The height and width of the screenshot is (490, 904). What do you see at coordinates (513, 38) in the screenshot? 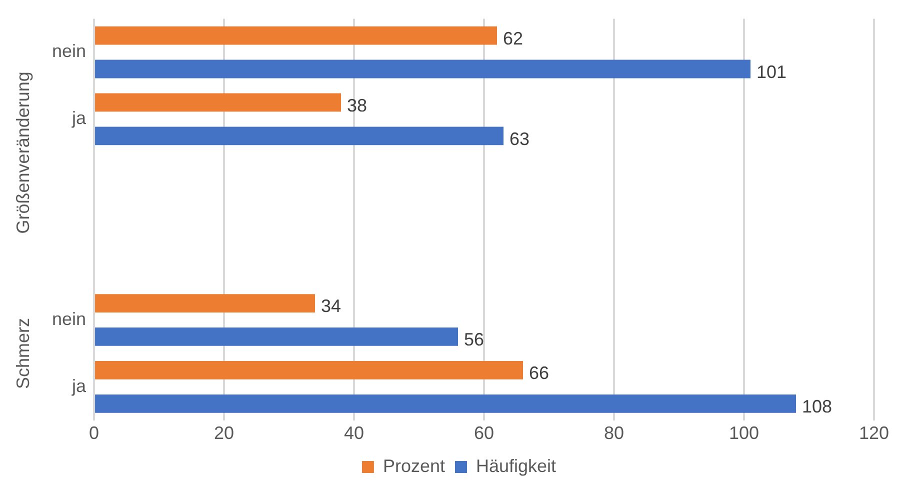
I see `data-label: 62` at bounding box center [513, 38].